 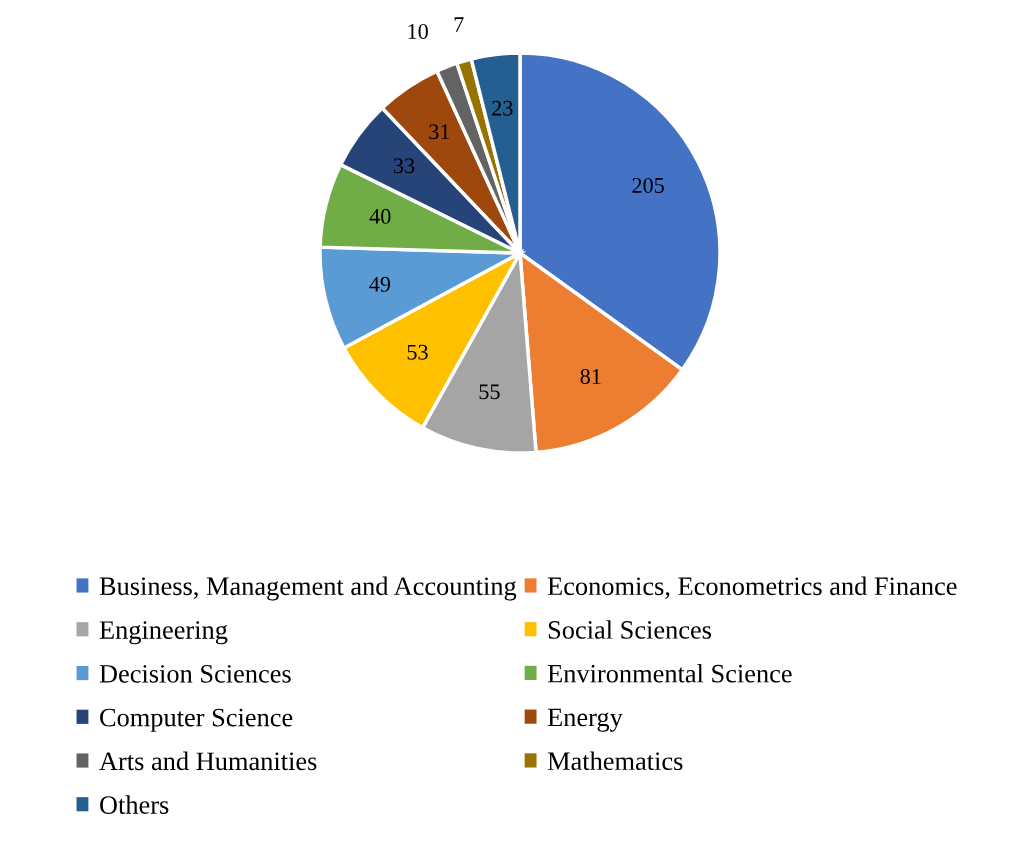 I want to click on legend-label: Computer Science, so click(x=196, y=720).